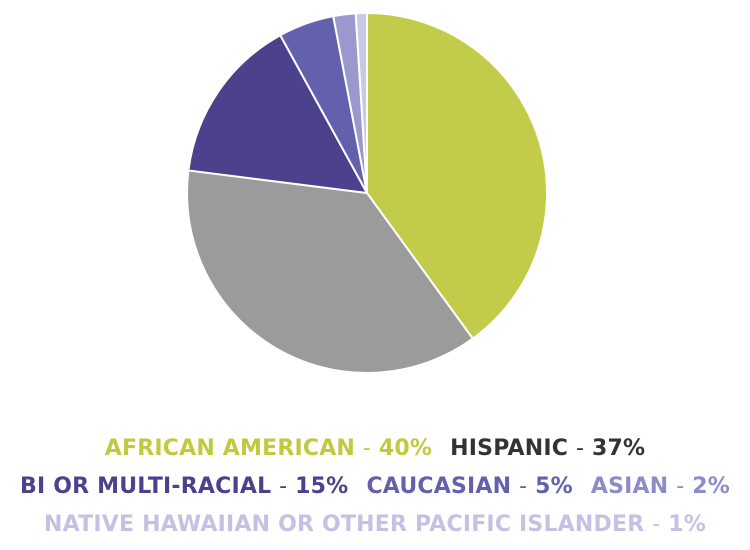  I want to click on legend-label: ASIAN, so click(630, 486).